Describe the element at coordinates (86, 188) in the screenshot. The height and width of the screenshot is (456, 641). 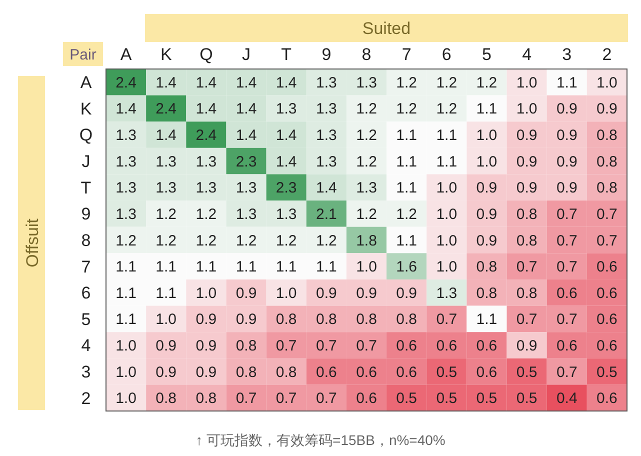
I see `y-tick-label: T` at that location.